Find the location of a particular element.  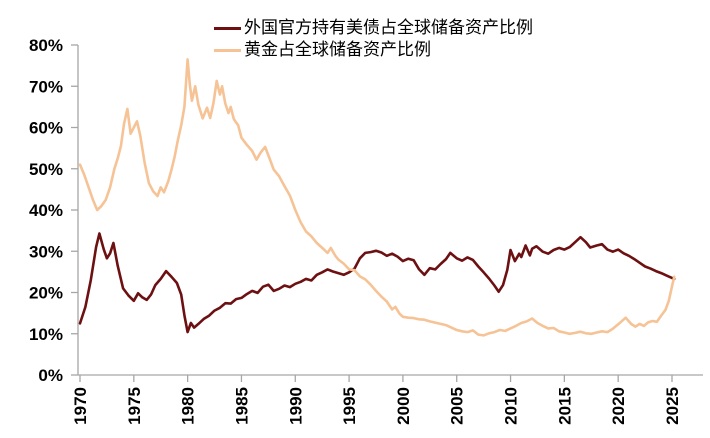

y-tick-label: 80% is located at coordinates (46, 45).